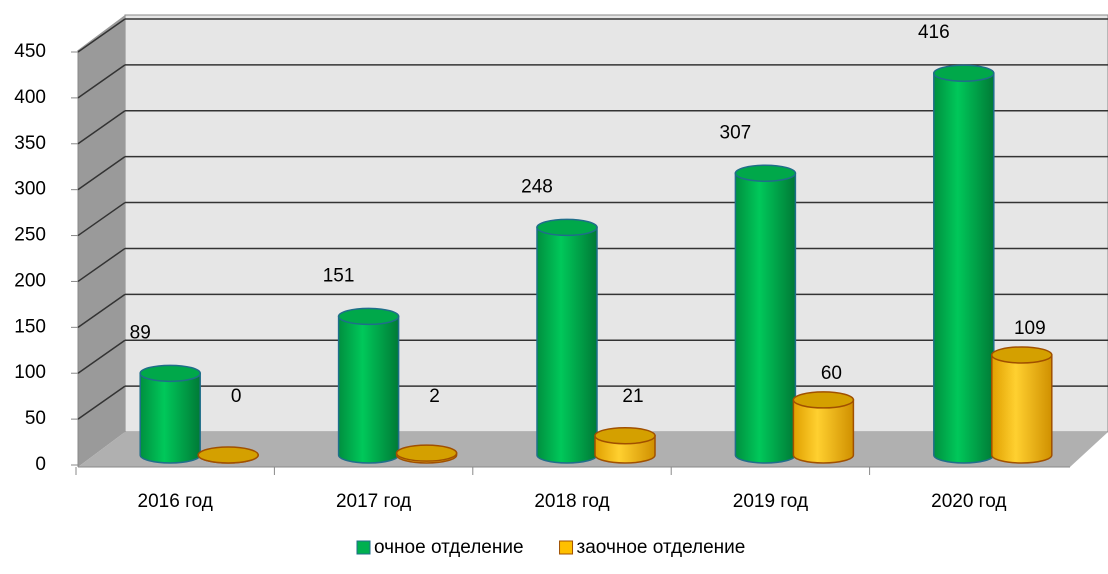  What do you see at coordinates (30, 235) in the screenshot?
I see `y-tick-label: 250` at bounding box center [30, 235].